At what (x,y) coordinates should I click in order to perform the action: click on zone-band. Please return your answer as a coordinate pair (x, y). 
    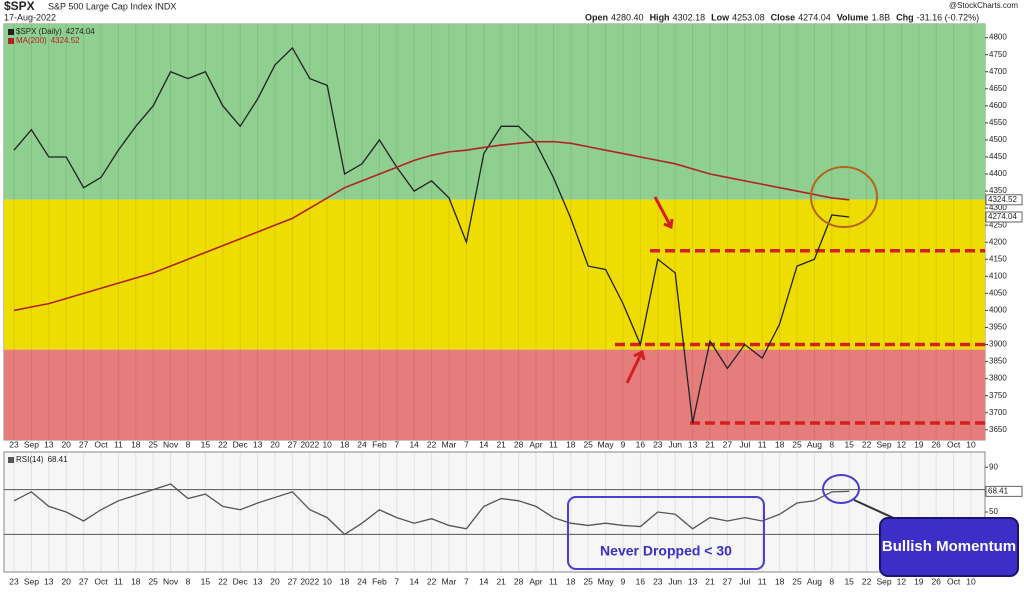
    Looking at the image, I should click on (494, 394).